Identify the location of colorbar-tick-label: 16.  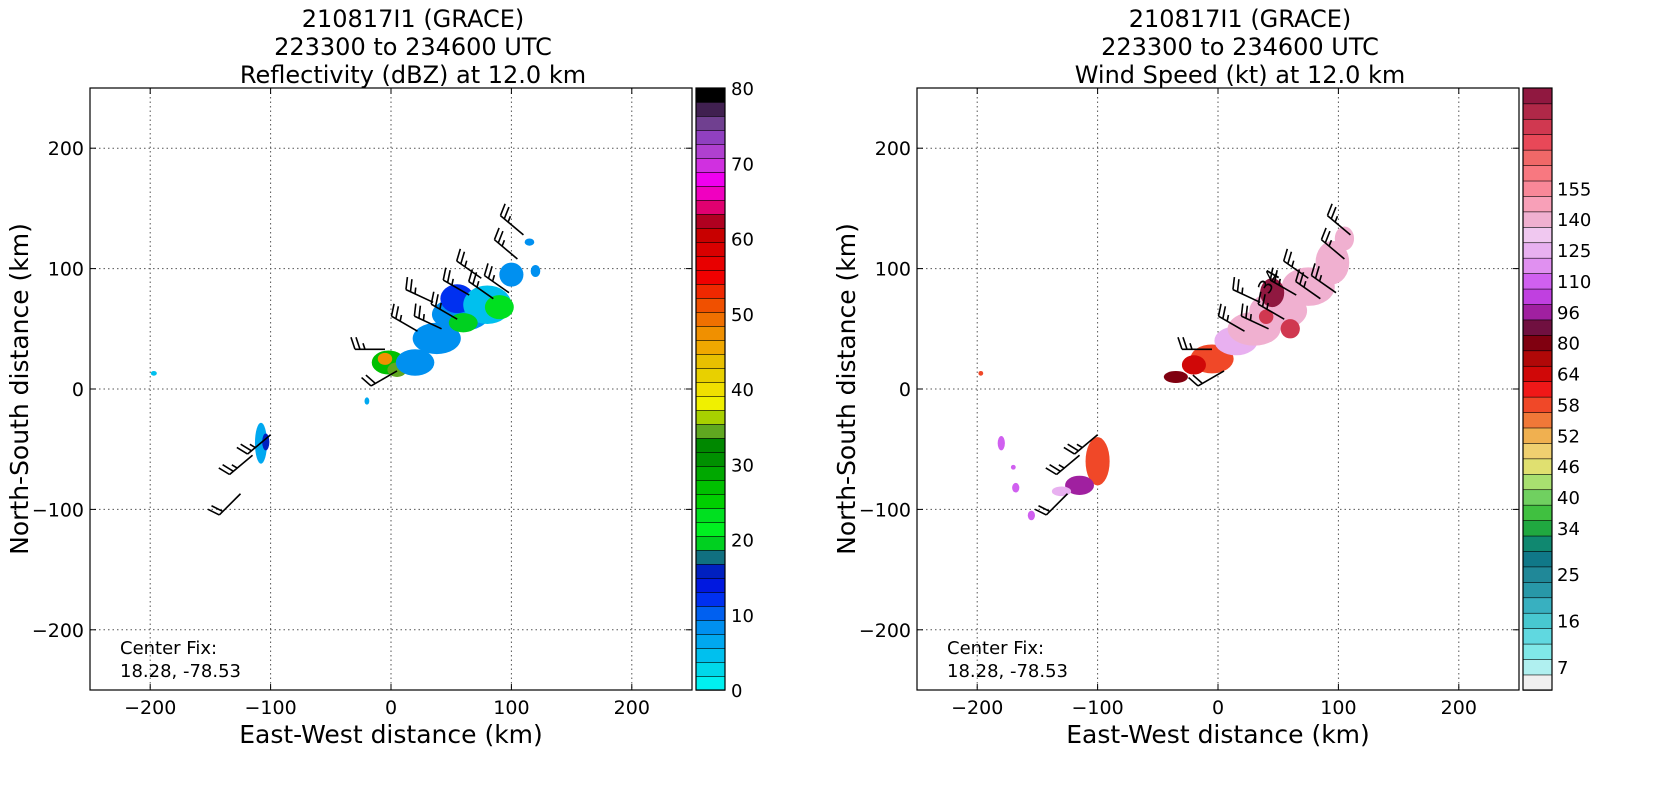
(1568, 622).